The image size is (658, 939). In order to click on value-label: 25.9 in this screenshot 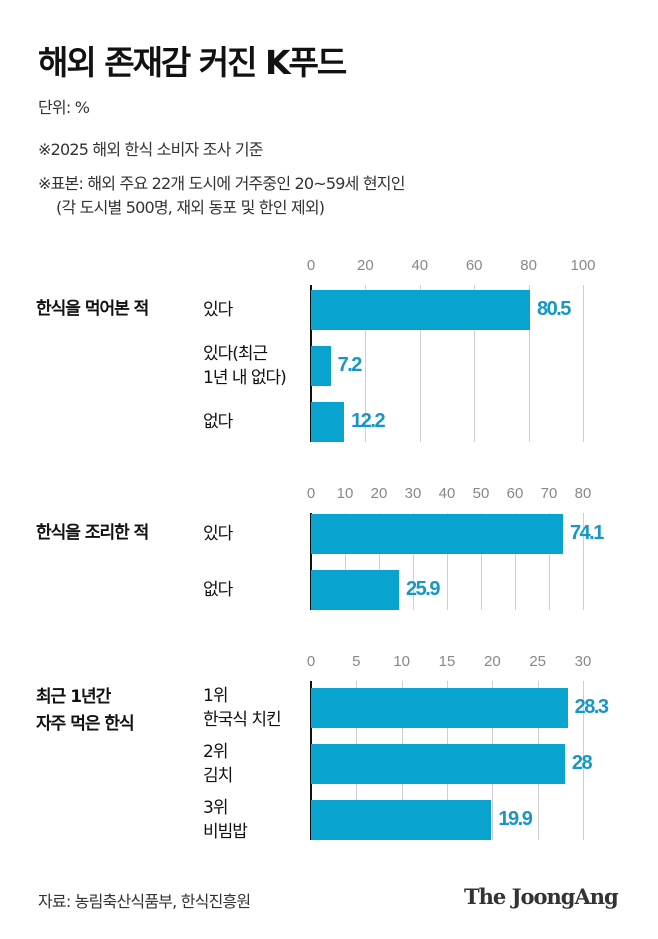, I will do `click(423, 589)`.